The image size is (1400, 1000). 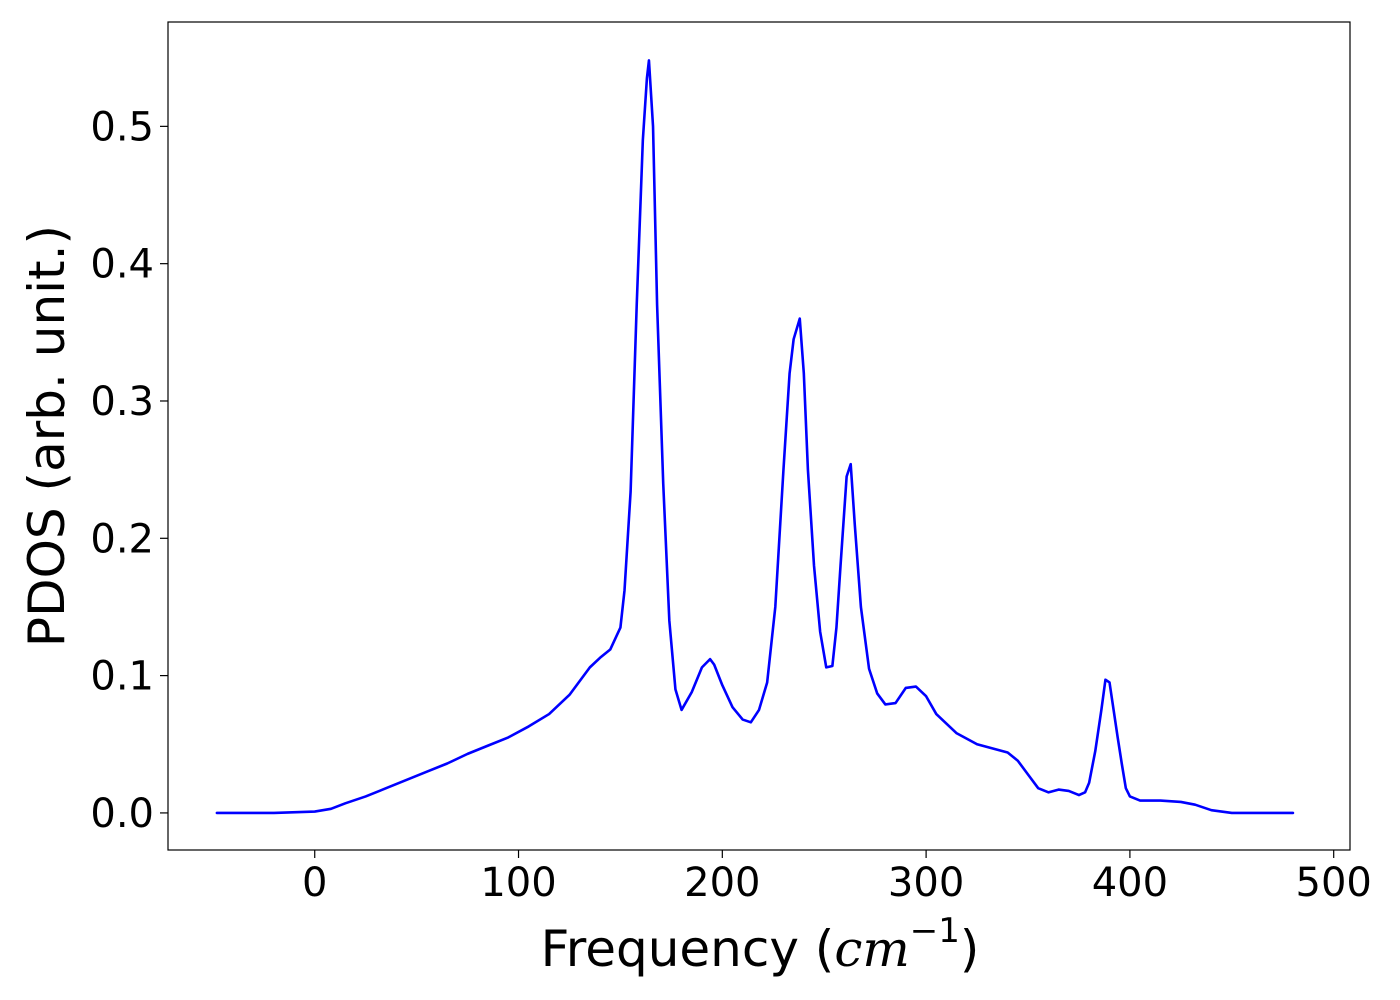 I want to click on x-axis-label-exponent: −1, so click(x=935, y=931).